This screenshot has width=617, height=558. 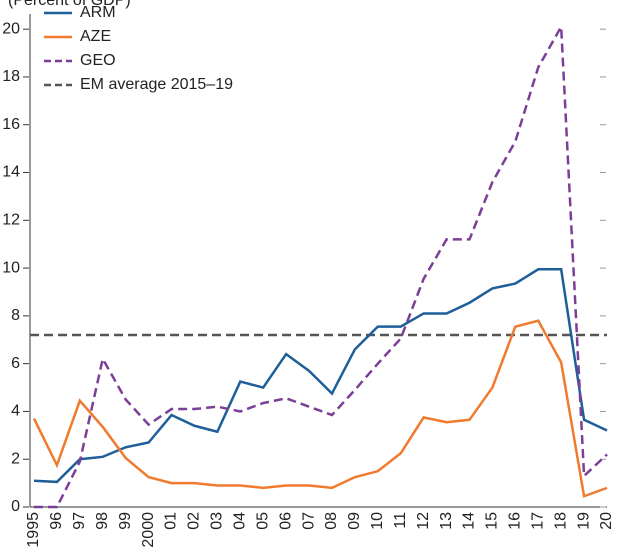 I want to click on y-tick-label: 18, so click(x=11, y=76).